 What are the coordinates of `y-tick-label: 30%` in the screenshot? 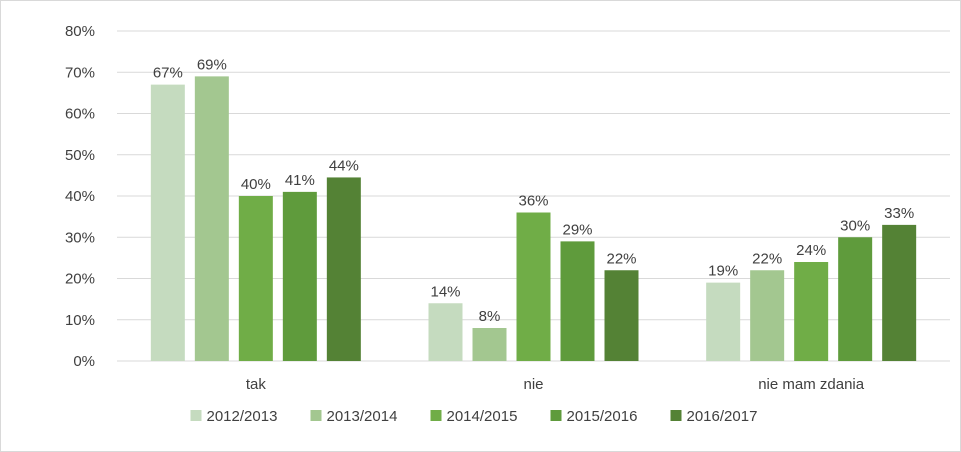 It's located at (80, 237).